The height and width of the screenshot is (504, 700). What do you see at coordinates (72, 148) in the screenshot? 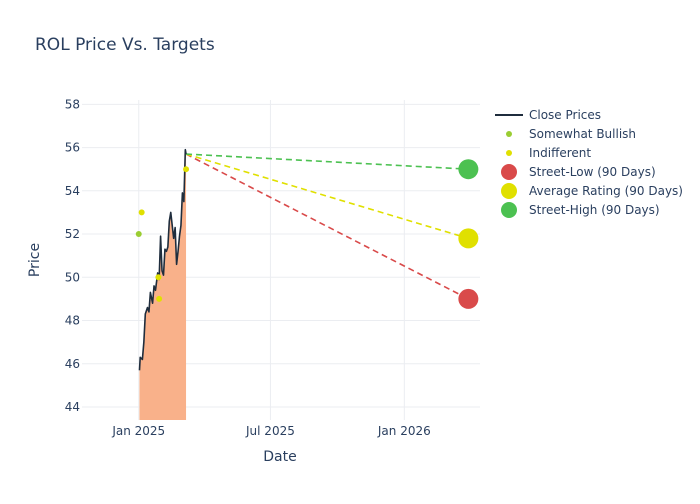
I see `y-tick-label: 56` at bounding box center [72, 148].